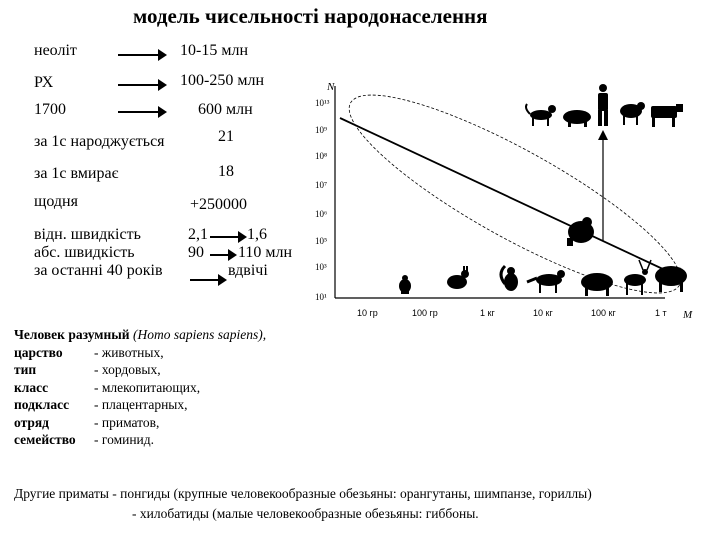  Describe the element at coordinates (257, 234) in the screenshot. I see `rel-speed-to: 1,6` at that location.